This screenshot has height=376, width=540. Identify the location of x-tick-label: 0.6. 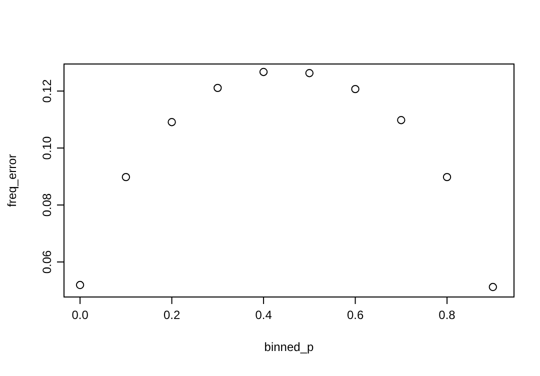
(355, 315).